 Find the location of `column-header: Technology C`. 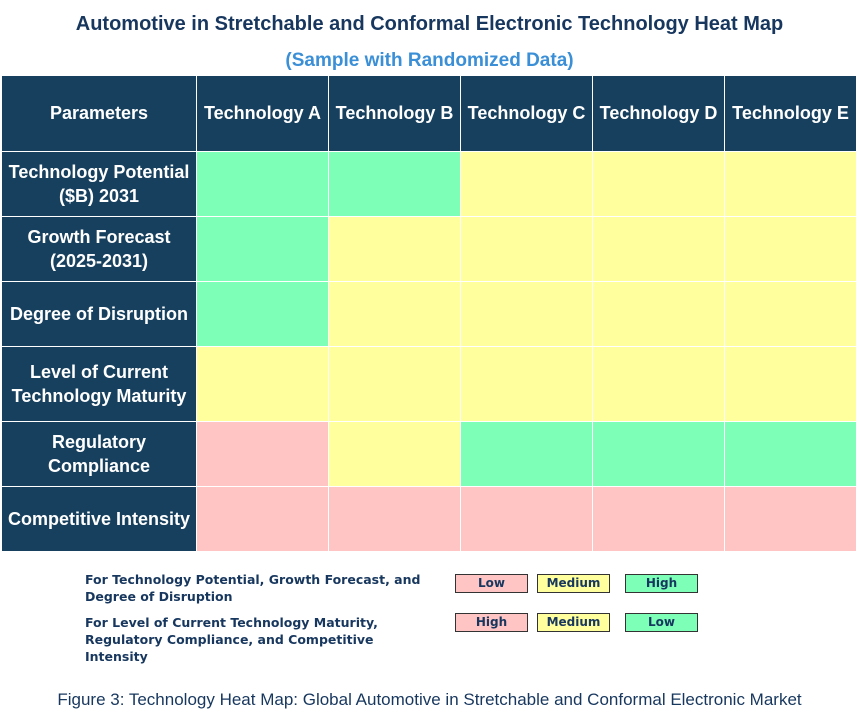

column-header: Technology C is located at coordinates (526, 113).